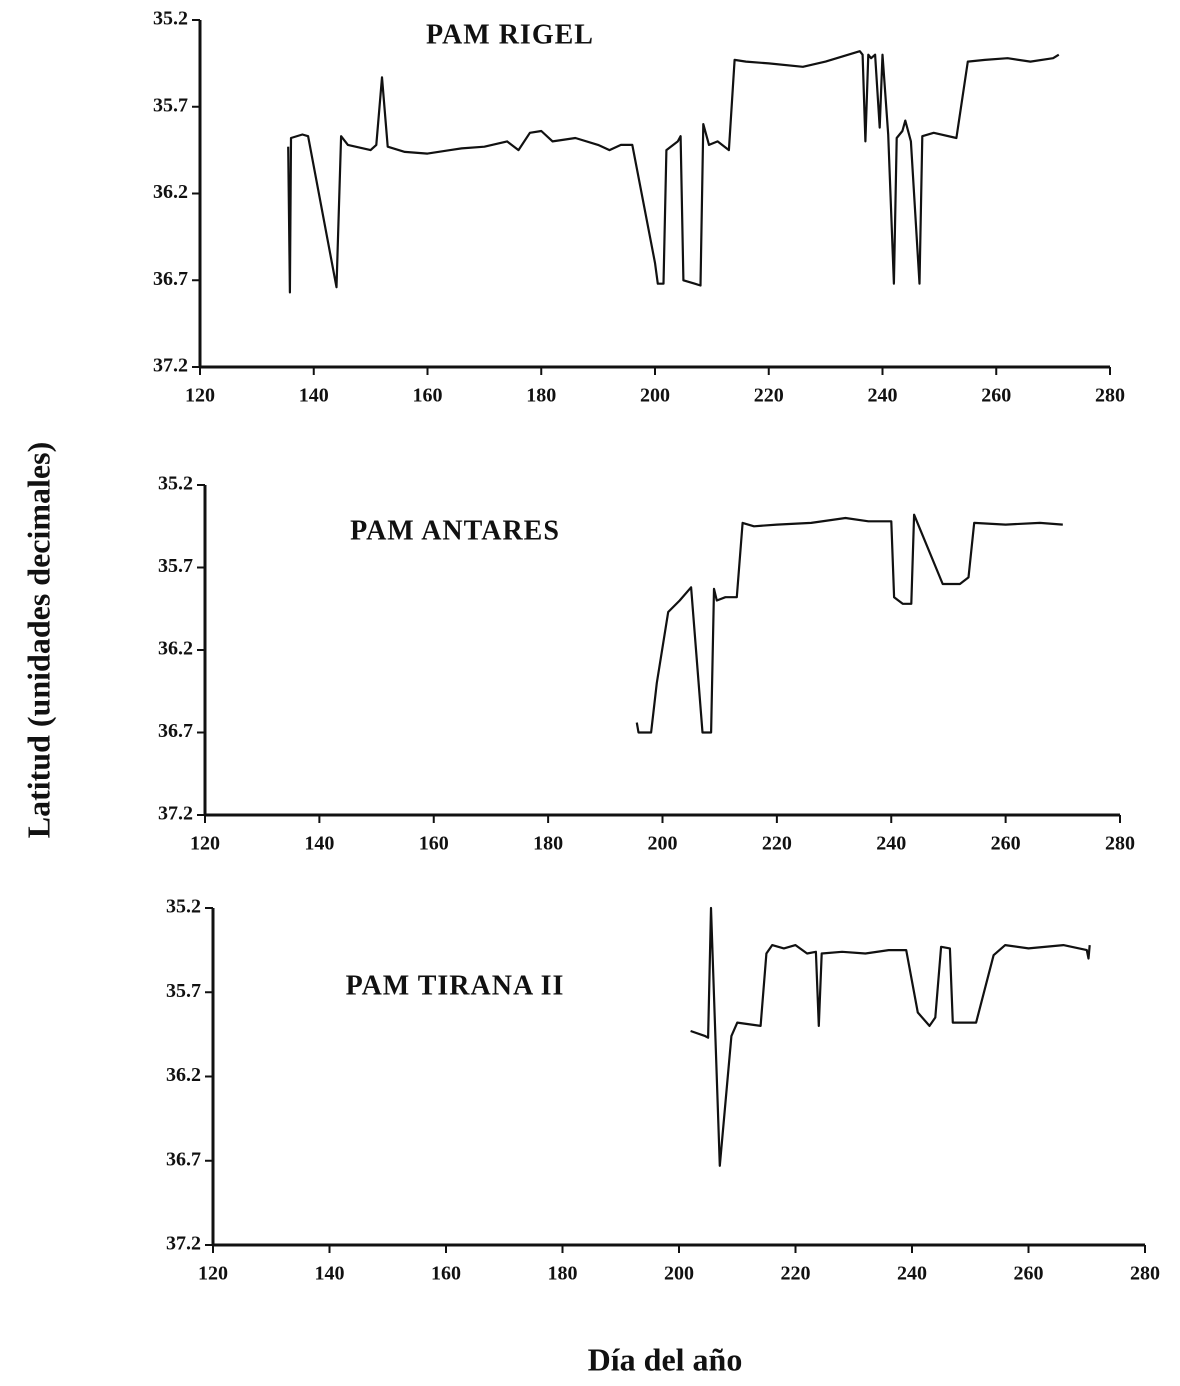  Describe the element at coordinates (510, 34) in the screenshot. I see `panel-title: PAM RIGEL` at that location.